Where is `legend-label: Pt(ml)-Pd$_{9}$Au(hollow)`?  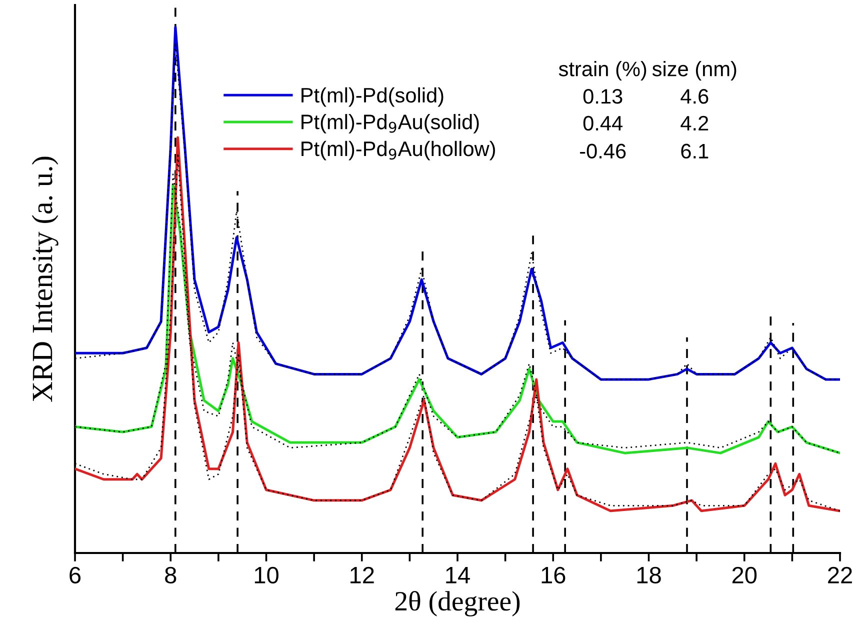 legend-label: Pt(ml)-Pd$_{9}$Au(hollow) is located at coordinates (398, 150).